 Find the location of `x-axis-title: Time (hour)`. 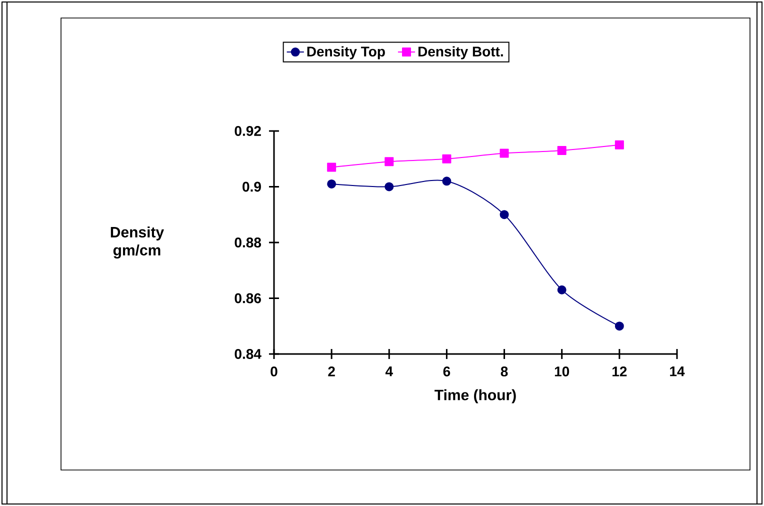

x-axis-title: Time (hour) is located at coordinates (475, 396).